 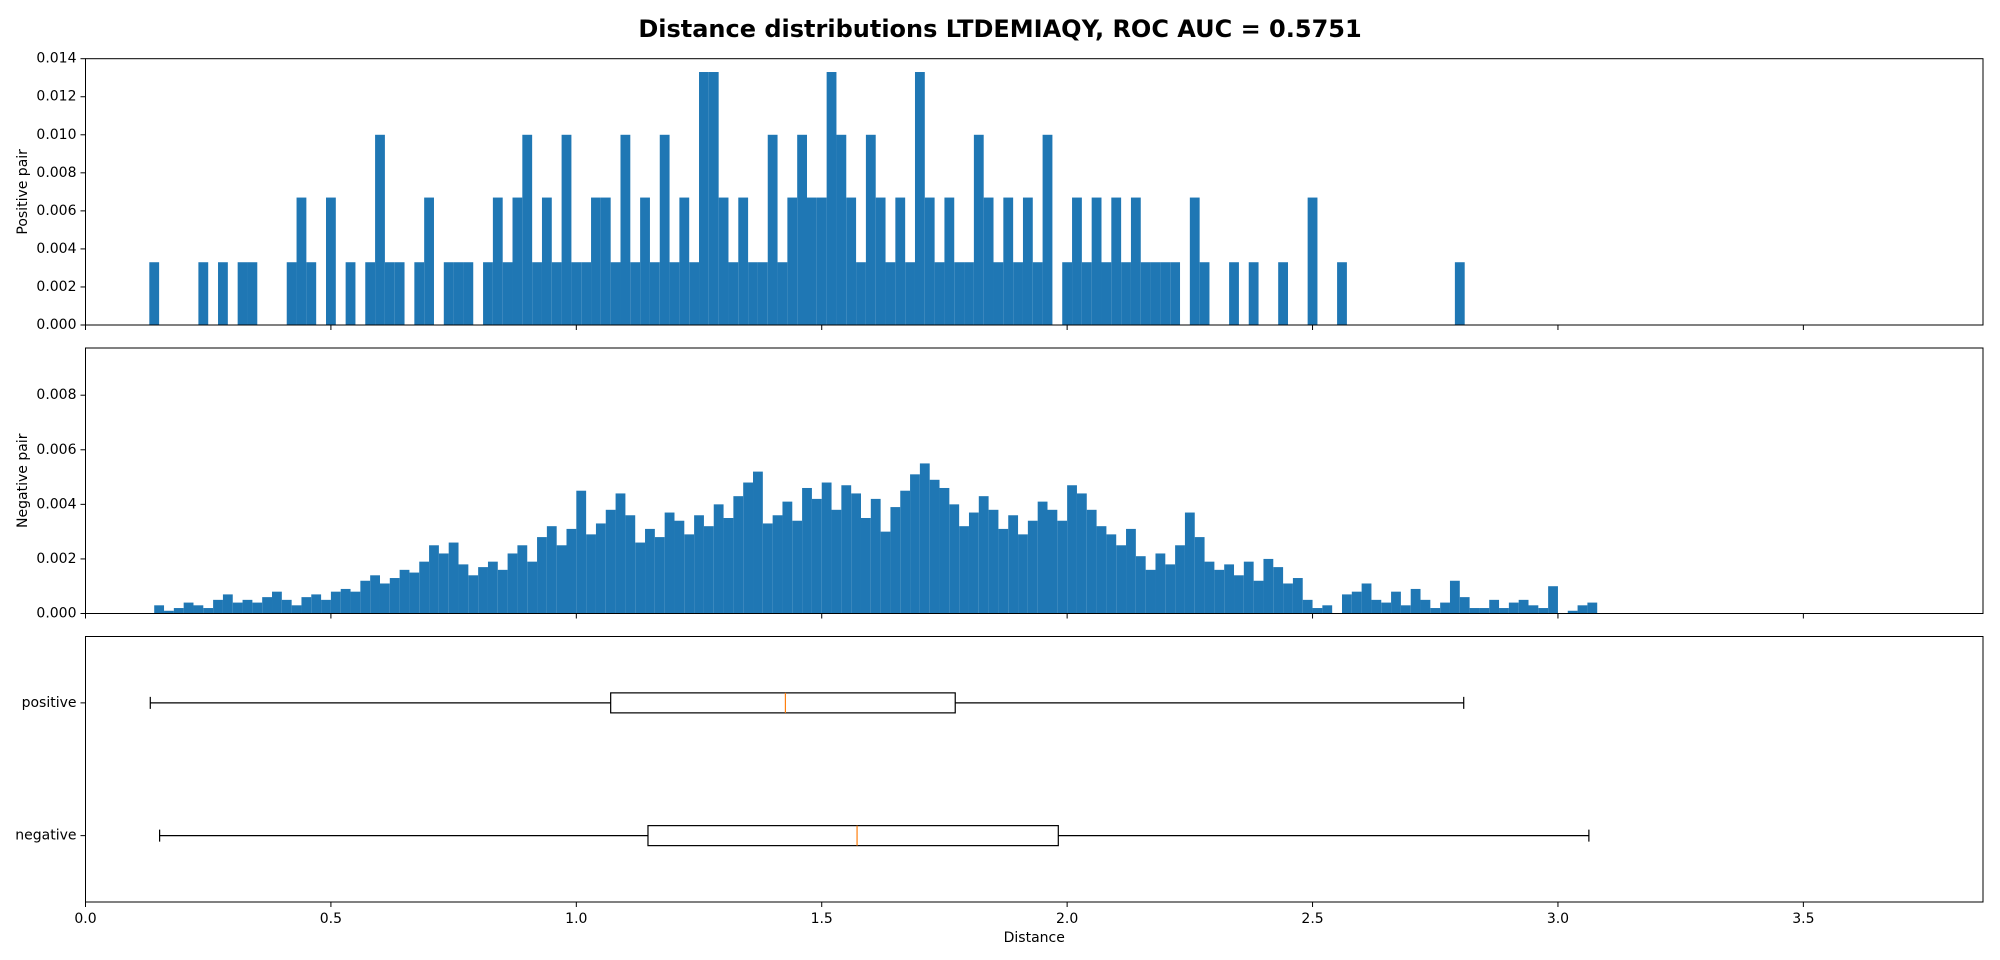 I want to click on x-tick-label: 3.0, so click(x=1558, y=919).